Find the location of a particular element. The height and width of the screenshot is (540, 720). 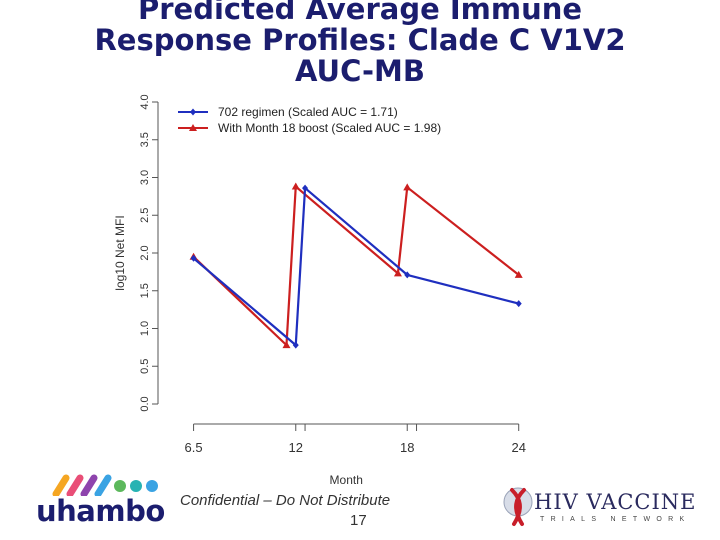

ribbon-globe-icon is located at coordinates (518, 506).